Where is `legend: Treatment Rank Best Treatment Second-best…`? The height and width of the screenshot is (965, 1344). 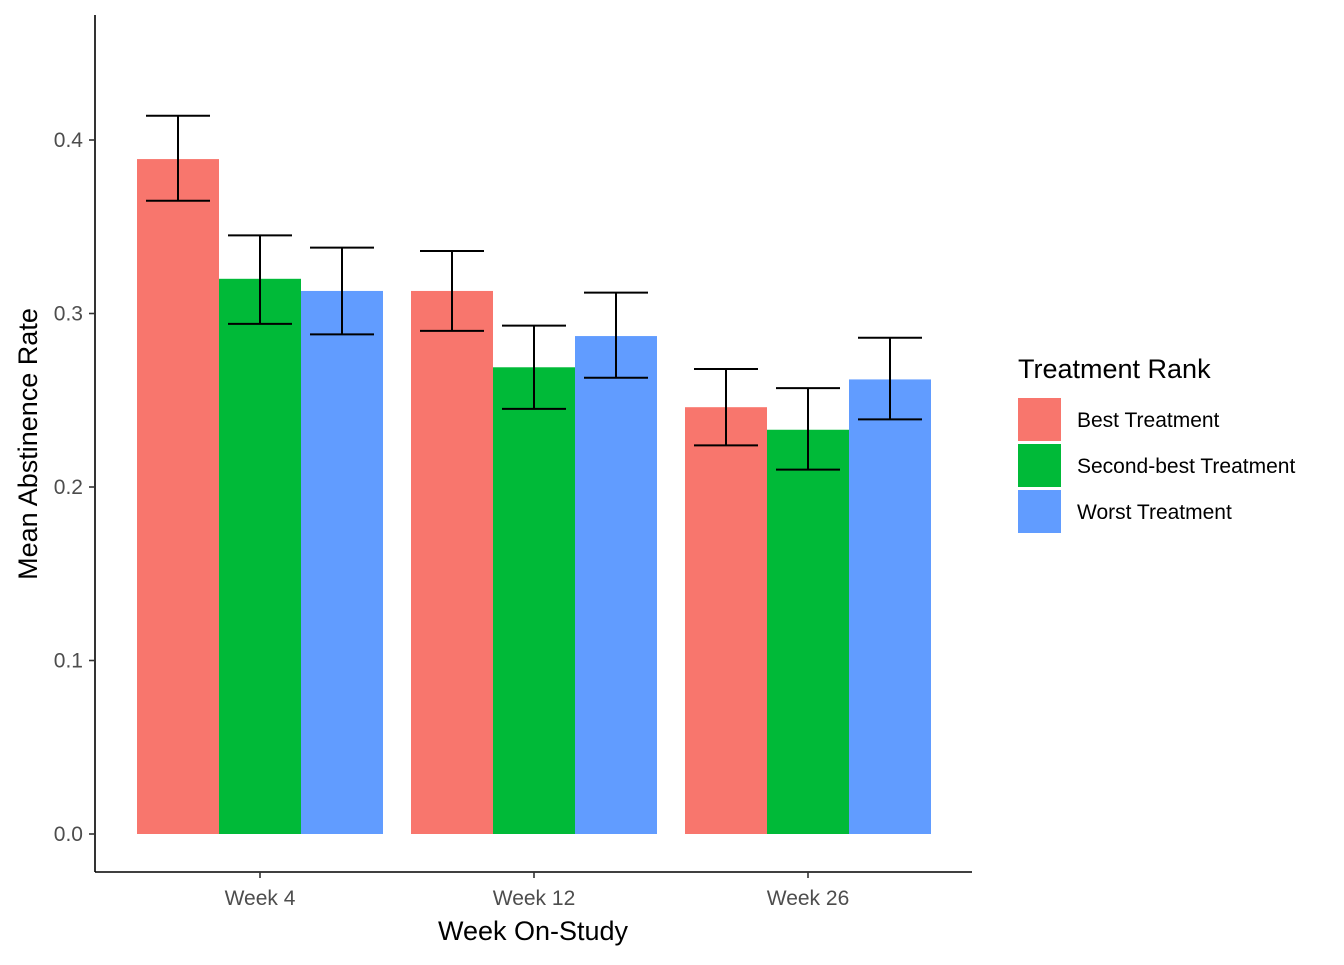
legend: Treatment Rank Best Treatment Second-best… is located at coordinates (1156, 443).